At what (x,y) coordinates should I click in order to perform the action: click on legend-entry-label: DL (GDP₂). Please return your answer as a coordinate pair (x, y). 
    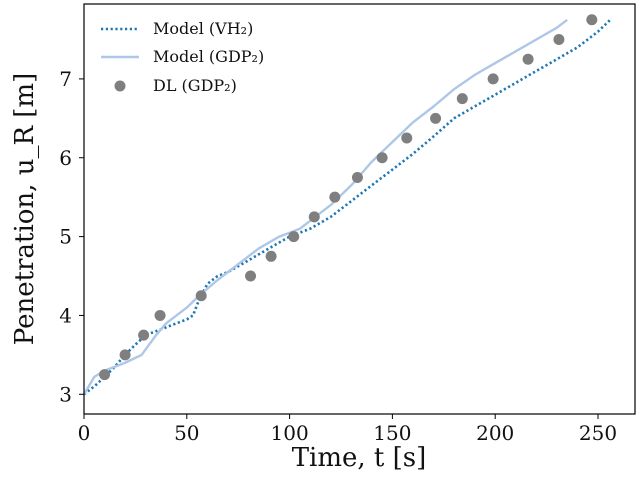
    Looking at the image, I should click on (195, 85).